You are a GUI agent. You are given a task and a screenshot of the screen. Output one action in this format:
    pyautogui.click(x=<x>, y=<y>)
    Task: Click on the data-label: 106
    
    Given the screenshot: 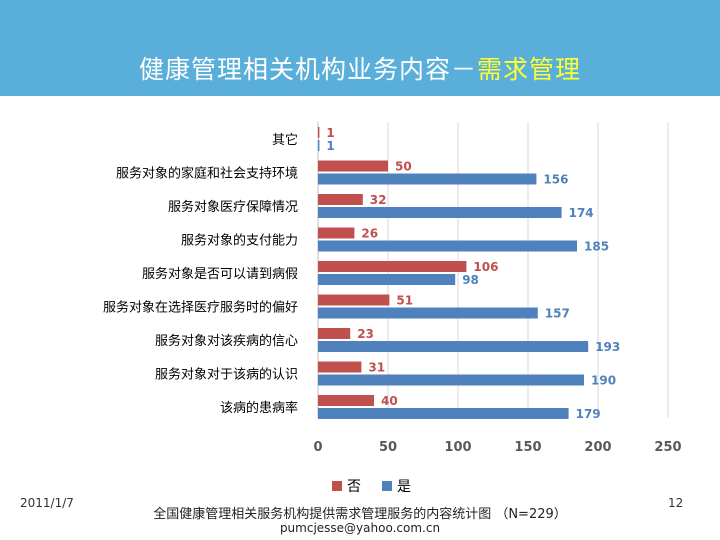 What is the action you would take?
    pyautogui.click(x=485, y=267)
    